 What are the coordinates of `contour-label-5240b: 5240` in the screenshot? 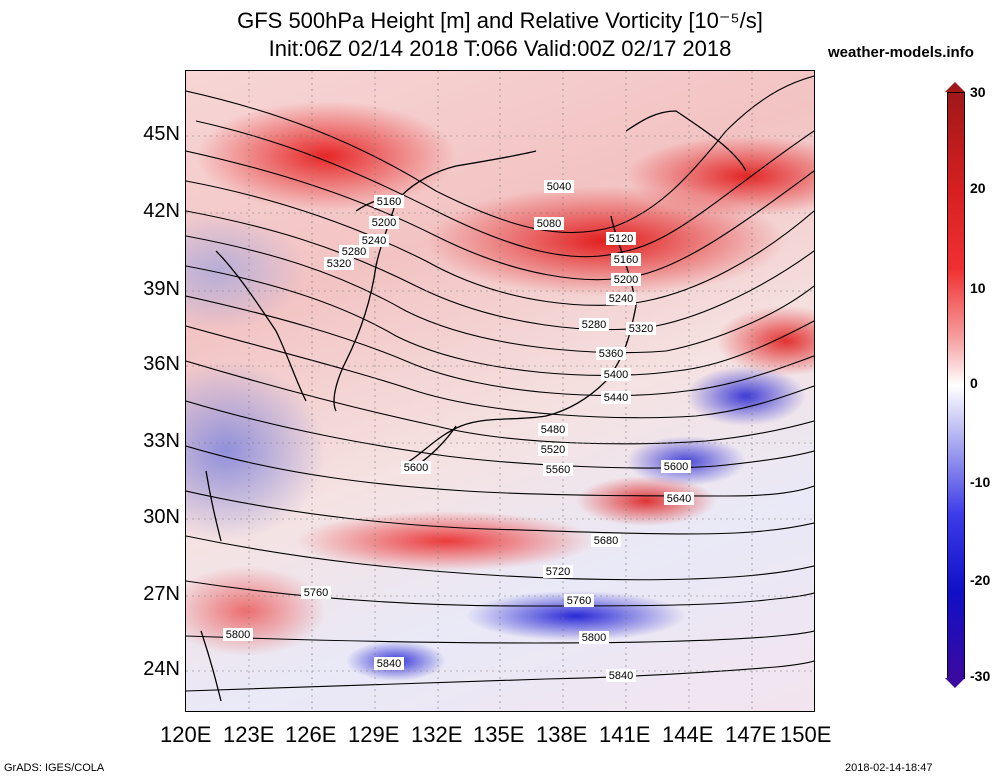 It's located at (621, 298).